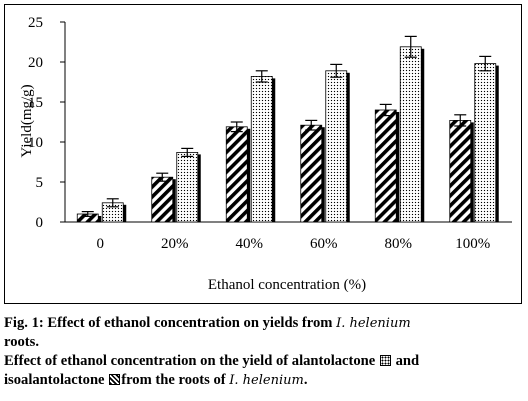 The width and height of the screenshot is (528, 401). I want to click on caption-text: isoalantolactone, so click(54, 380).